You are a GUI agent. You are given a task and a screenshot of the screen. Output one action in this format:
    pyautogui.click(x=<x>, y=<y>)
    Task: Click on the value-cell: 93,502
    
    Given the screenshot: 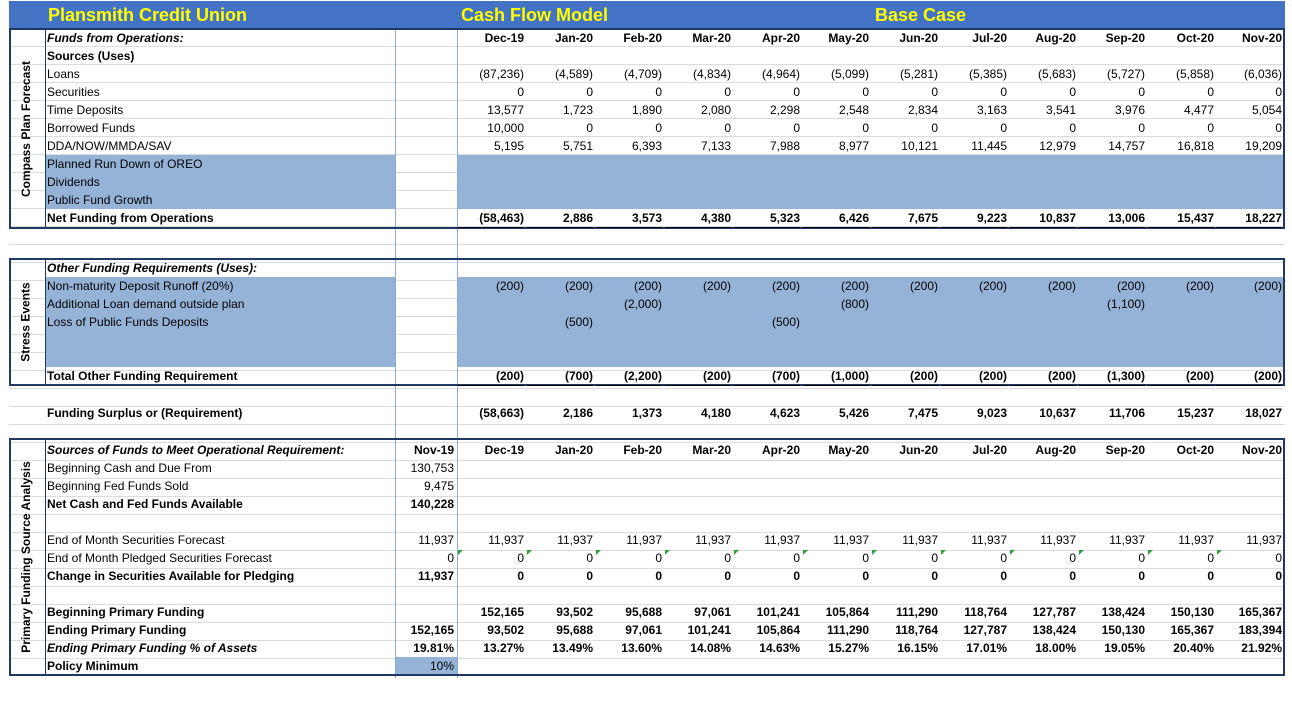 What is the action you would take?
    pyautogui.click(x=505, y=630)
    